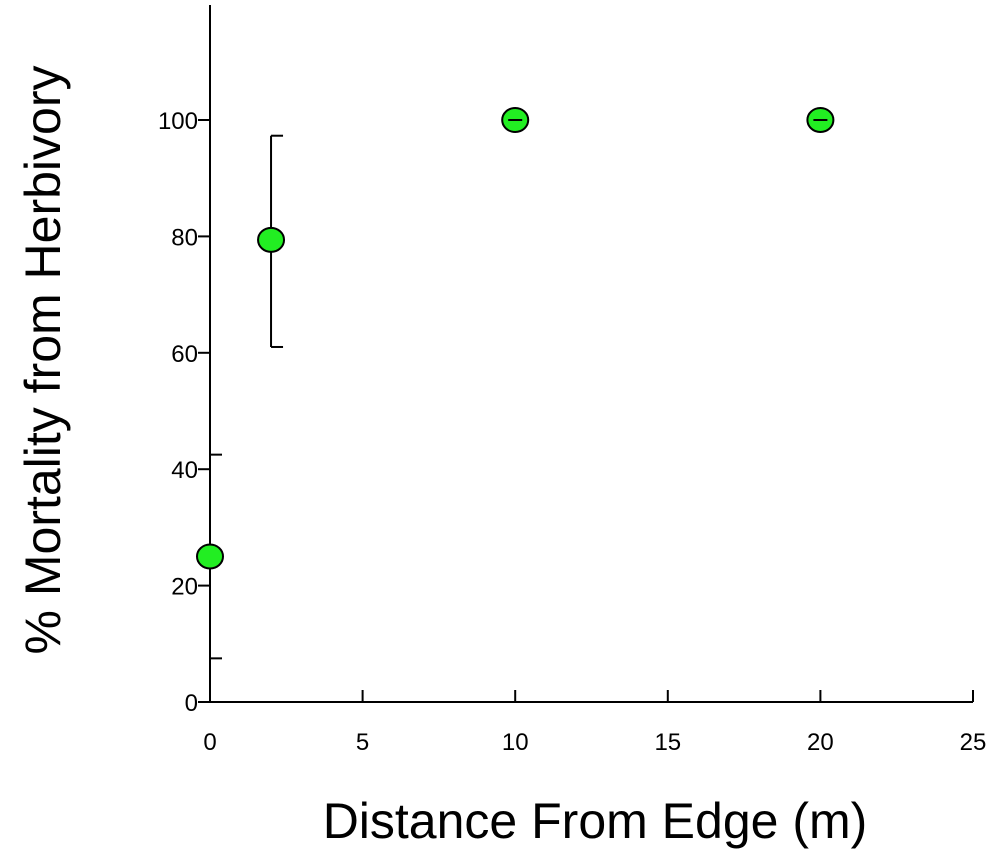 This screenshot has width=990, height=850. Describe the element at coordinates (209, 742) in the screenshot. I see `x-tick-label: 0` at that location.